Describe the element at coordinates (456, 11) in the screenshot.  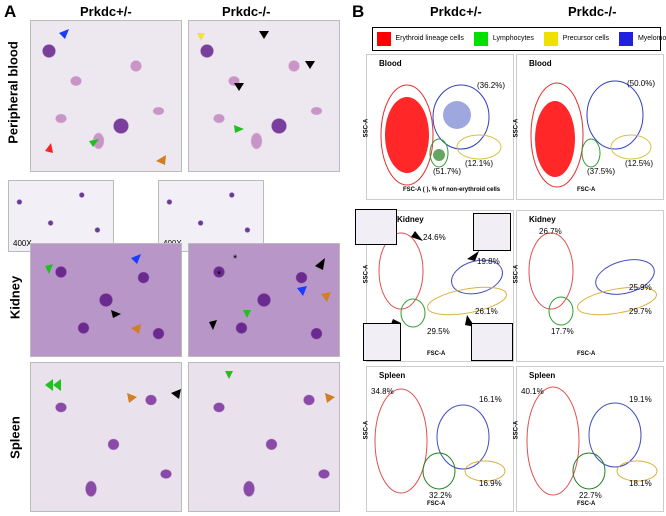
I see `panel-b-col1-header: Prkdc+/-` at that location.